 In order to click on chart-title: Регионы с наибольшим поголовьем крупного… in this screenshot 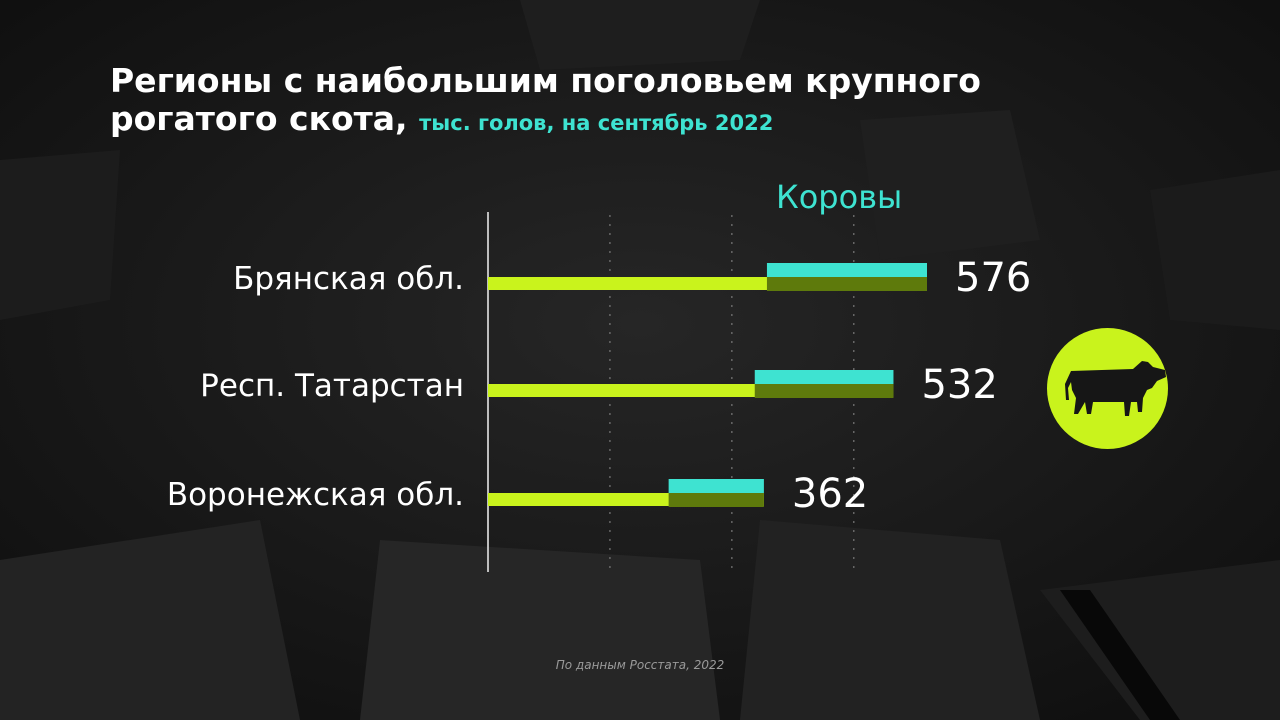, I will do `click(545, 102)`.